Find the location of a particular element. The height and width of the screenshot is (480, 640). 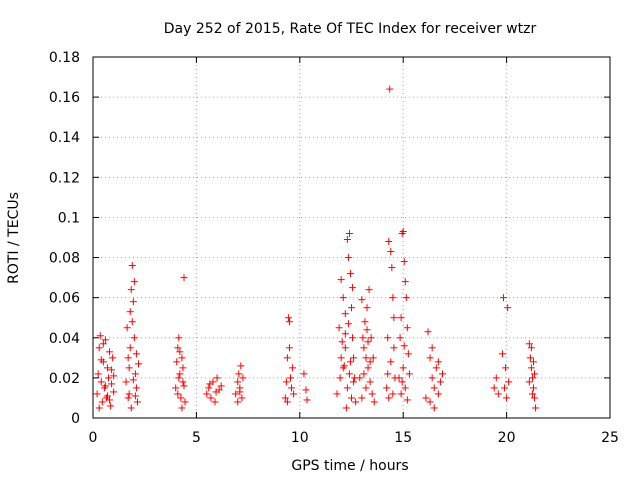

y-tick-label: 0.12 is located at coordinates (64, 178).